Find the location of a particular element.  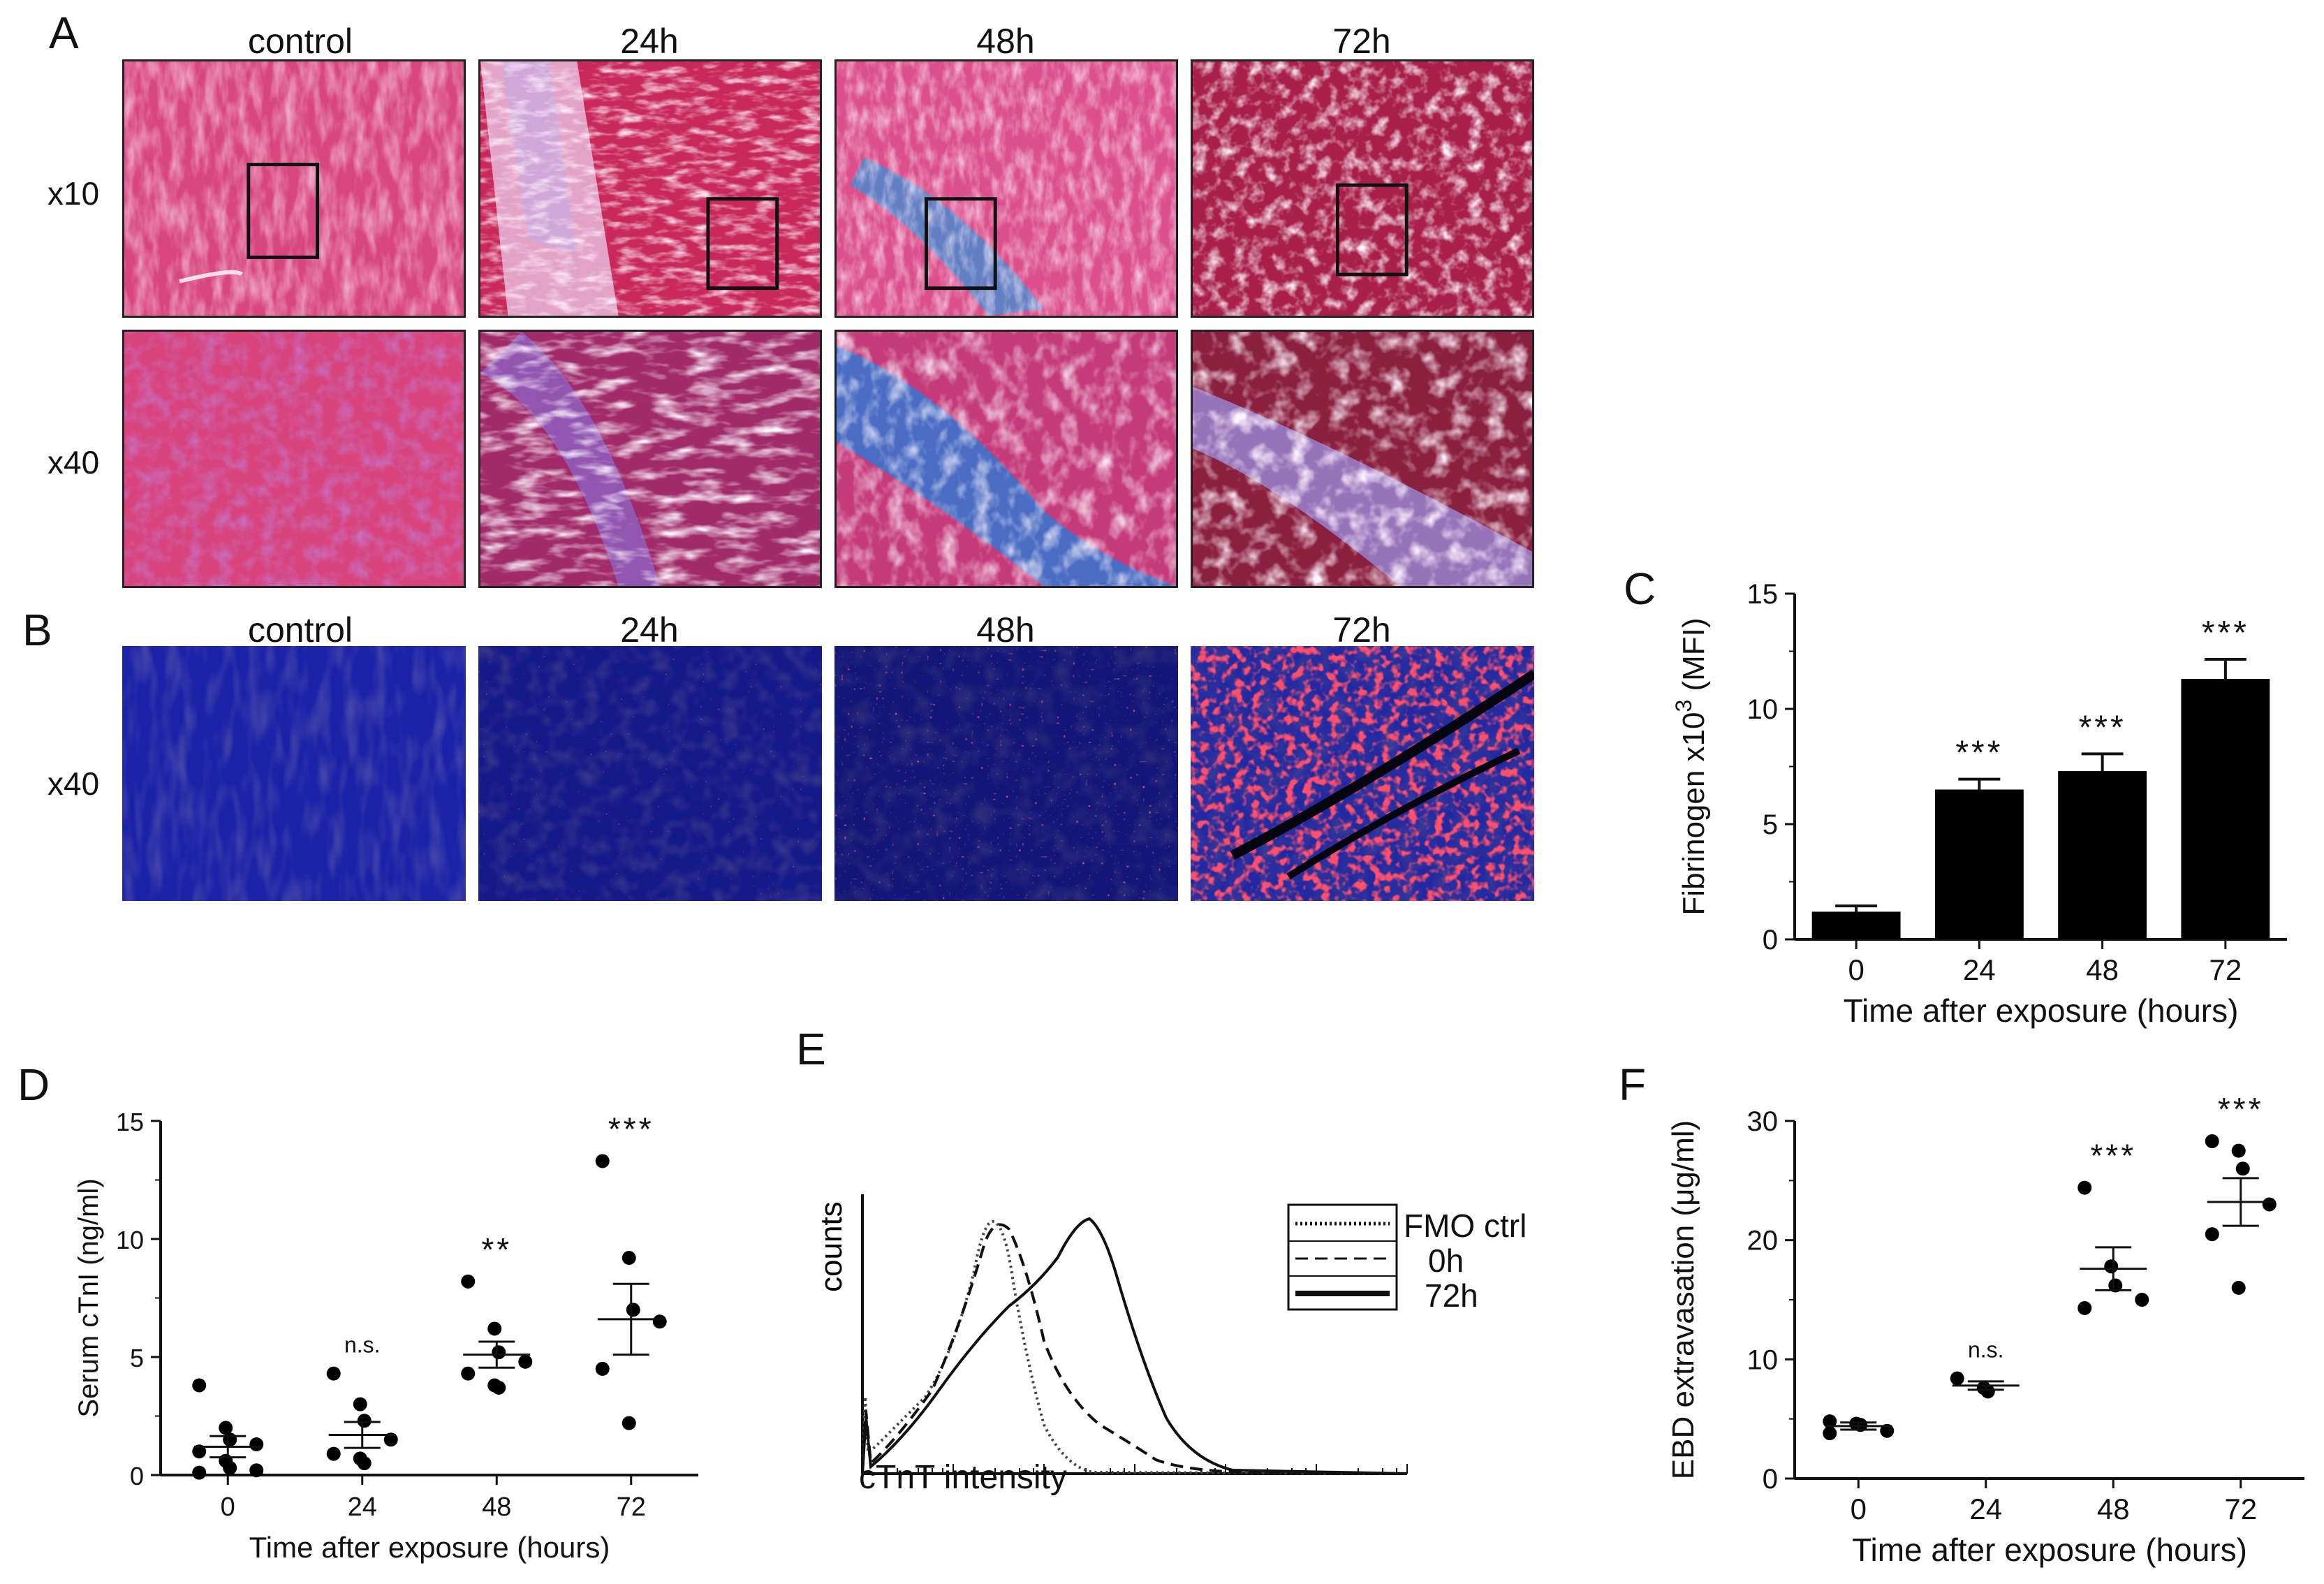

micrograph-a-x10-48h is located at coordinates (1006, 189).